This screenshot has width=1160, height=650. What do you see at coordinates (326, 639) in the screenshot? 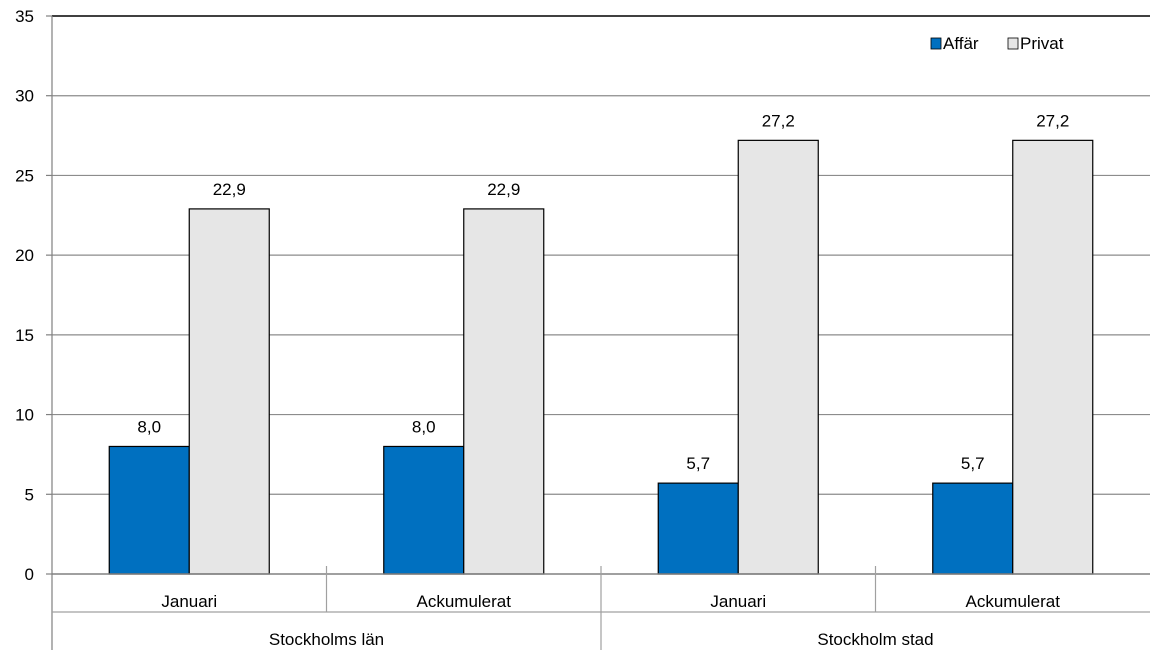
I see `group-label: Stockholms län` at bounding box center [326, 639].